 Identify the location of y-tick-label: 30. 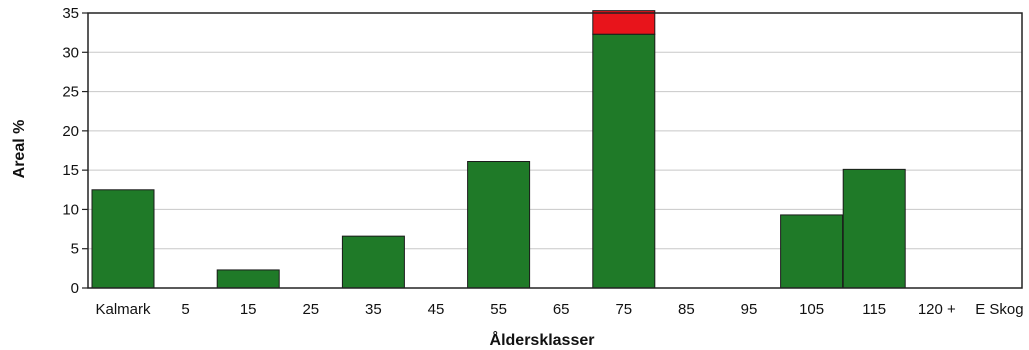
(70, 52).